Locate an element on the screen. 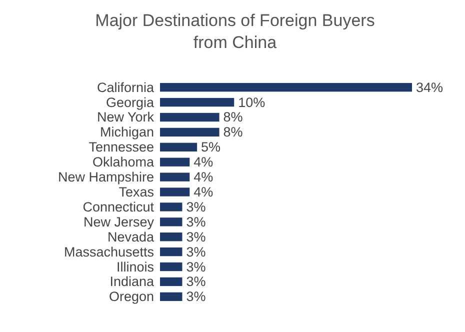  y-tick-label: Georgia is located at coordinates (130, 102).